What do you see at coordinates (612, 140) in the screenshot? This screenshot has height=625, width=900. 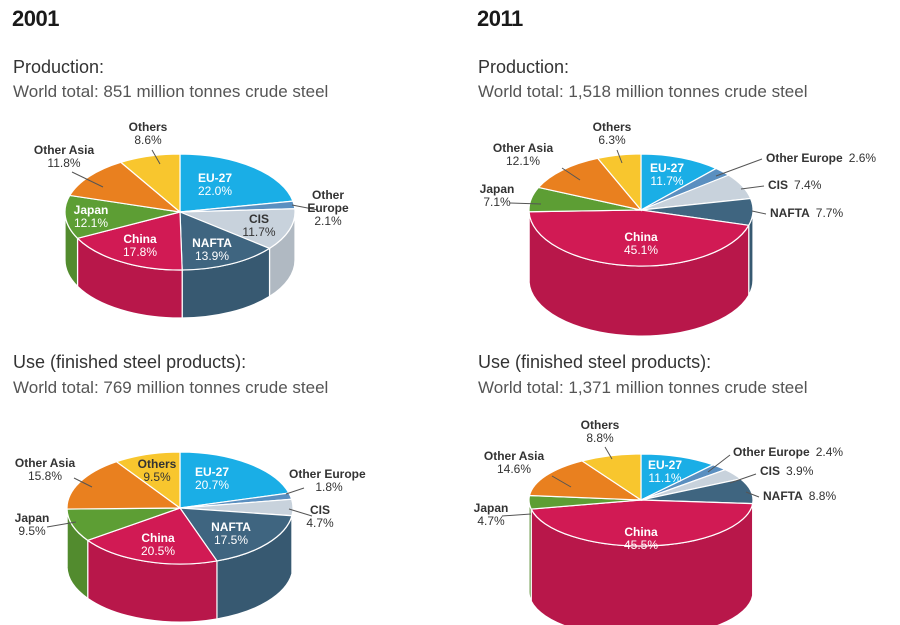 I see `slice-value-others: 6.3%` at bounding box center [612, 140].